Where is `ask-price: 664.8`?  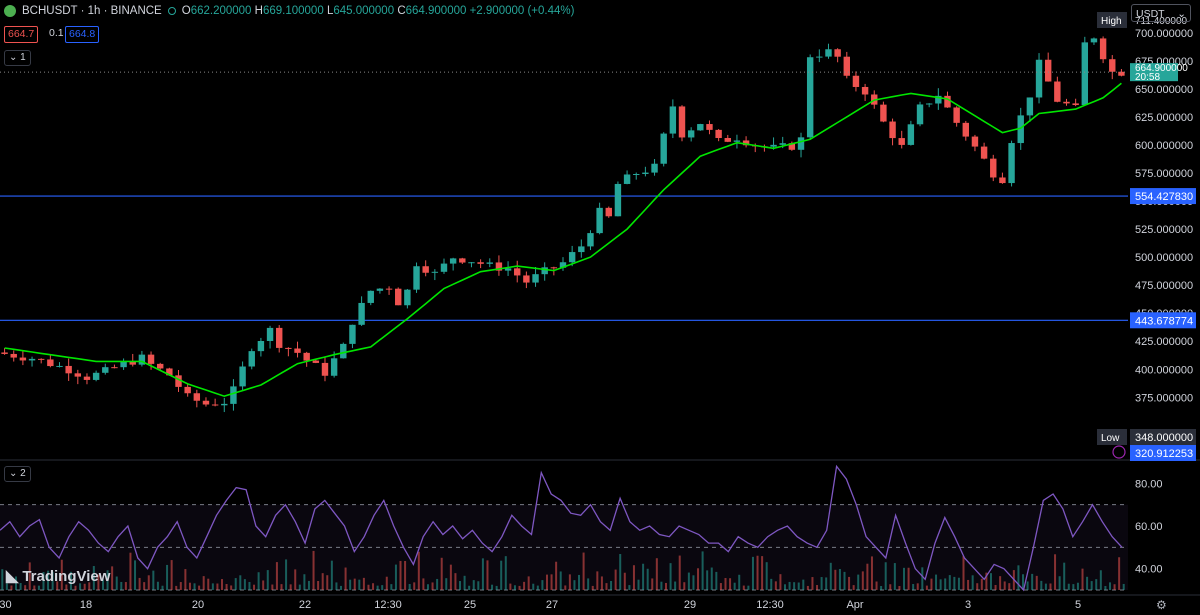
ask-price: 664.8 is located at coordinates (82, 34).